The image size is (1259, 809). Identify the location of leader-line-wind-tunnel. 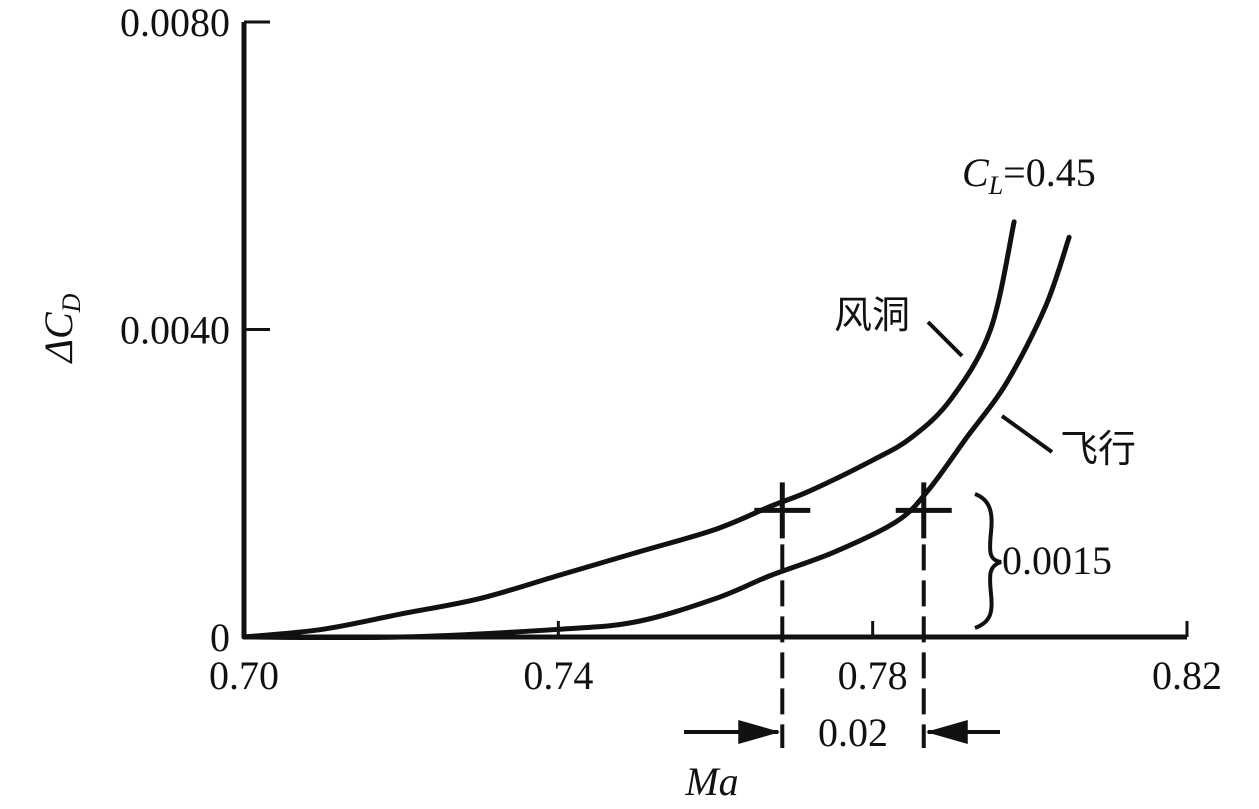
(945, 339).